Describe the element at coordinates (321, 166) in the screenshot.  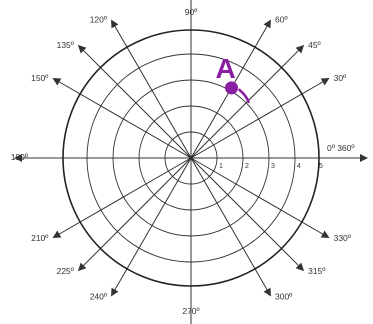
I see `radius-label-5: 5` at that location.